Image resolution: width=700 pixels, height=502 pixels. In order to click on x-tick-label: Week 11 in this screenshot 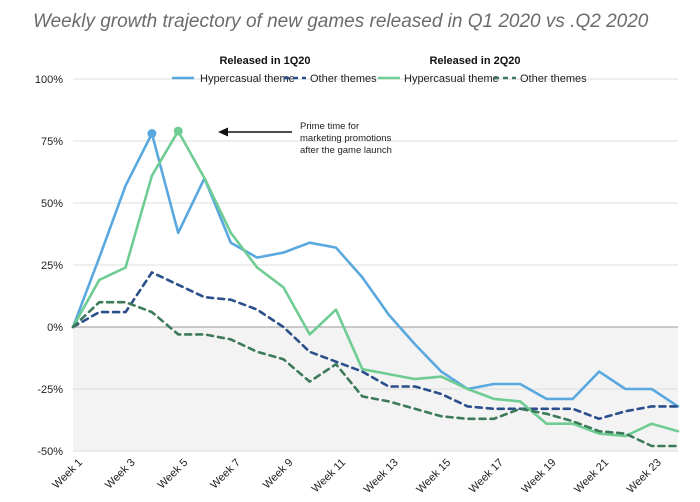, I will do `click(329, 476)`.